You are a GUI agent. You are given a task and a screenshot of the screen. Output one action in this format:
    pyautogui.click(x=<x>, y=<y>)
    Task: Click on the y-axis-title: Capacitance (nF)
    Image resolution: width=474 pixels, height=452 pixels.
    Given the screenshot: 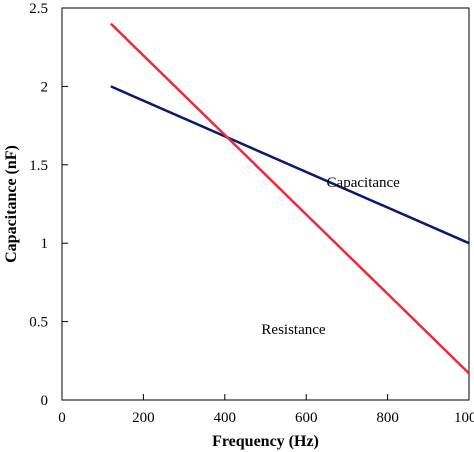 What is the action you would take?
    pyautogui.click(x=11, y=204)
    